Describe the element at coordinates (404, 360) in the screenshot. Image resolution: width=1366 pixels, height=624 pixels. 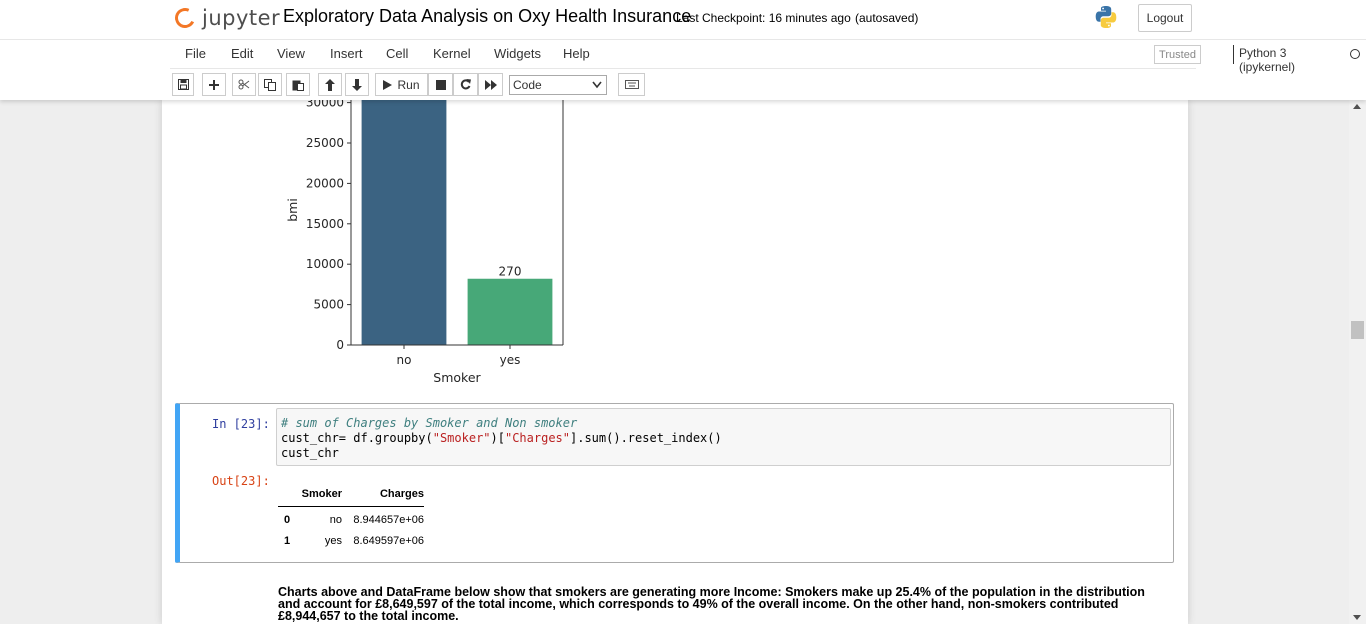
I see `x-tick-label-no: no` at that location.